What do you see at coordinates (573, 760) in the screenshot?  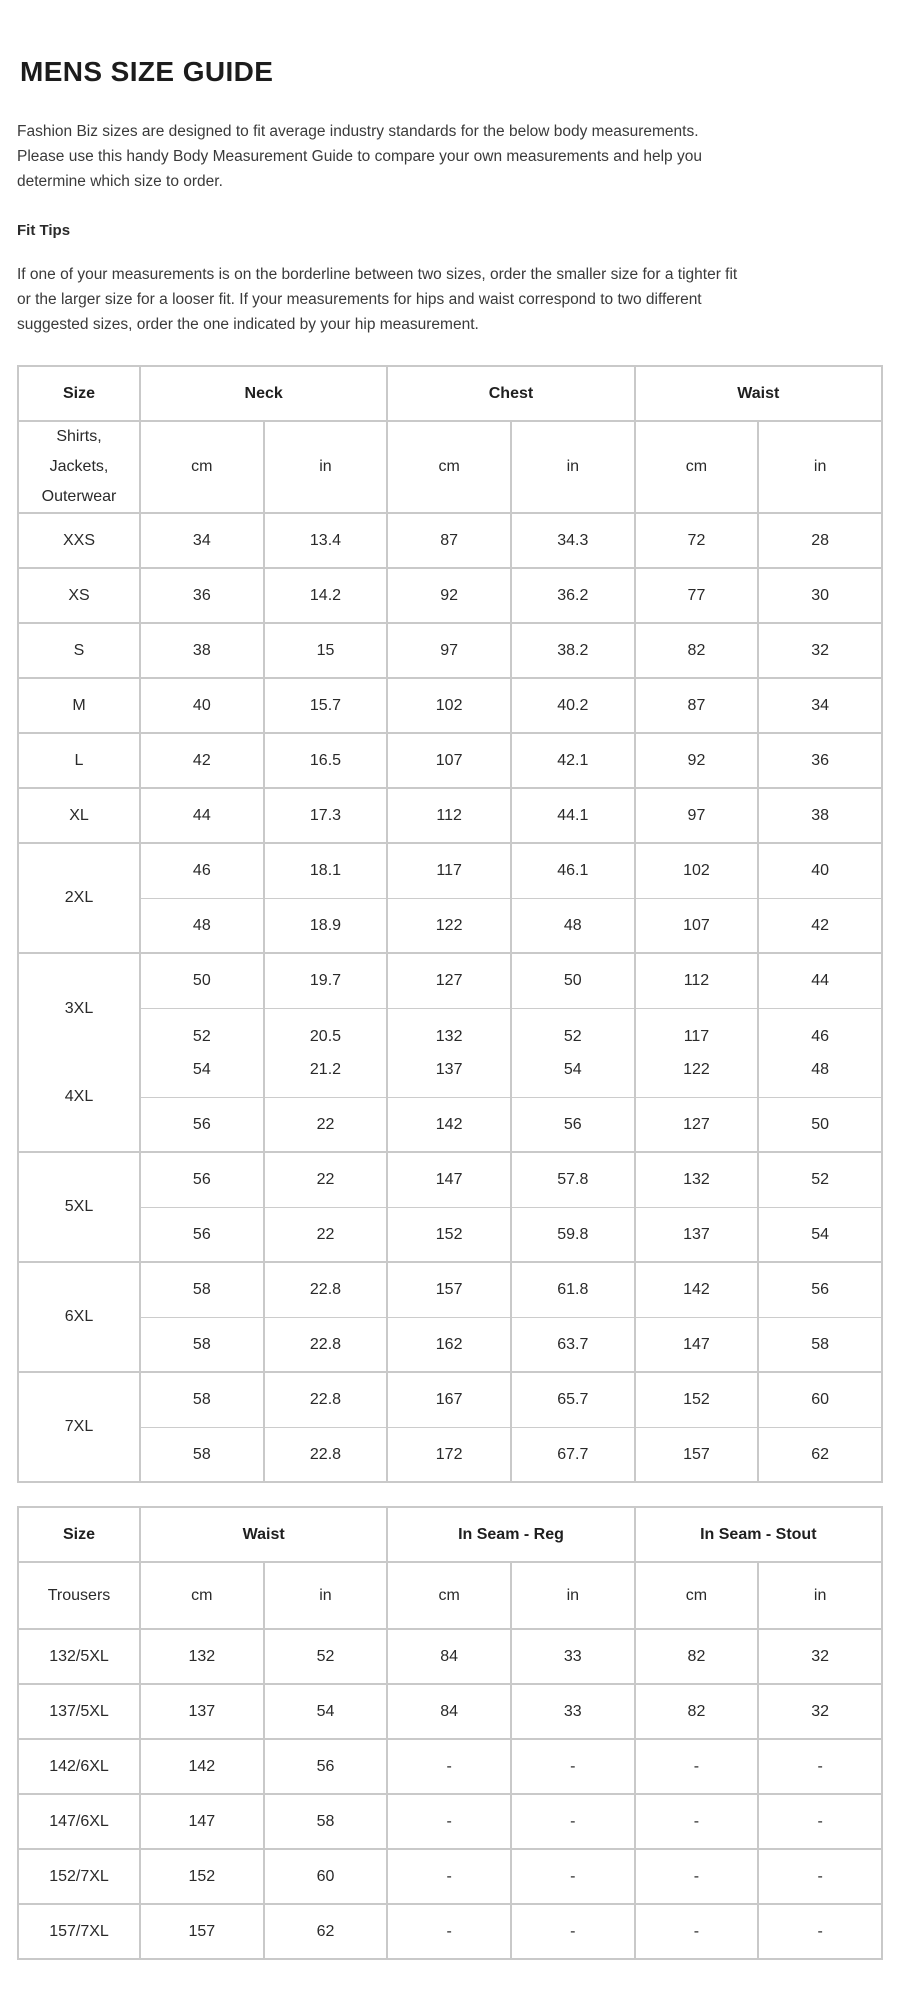 I see `measurement-cell: 42.1` at bounding box center [573, 760].